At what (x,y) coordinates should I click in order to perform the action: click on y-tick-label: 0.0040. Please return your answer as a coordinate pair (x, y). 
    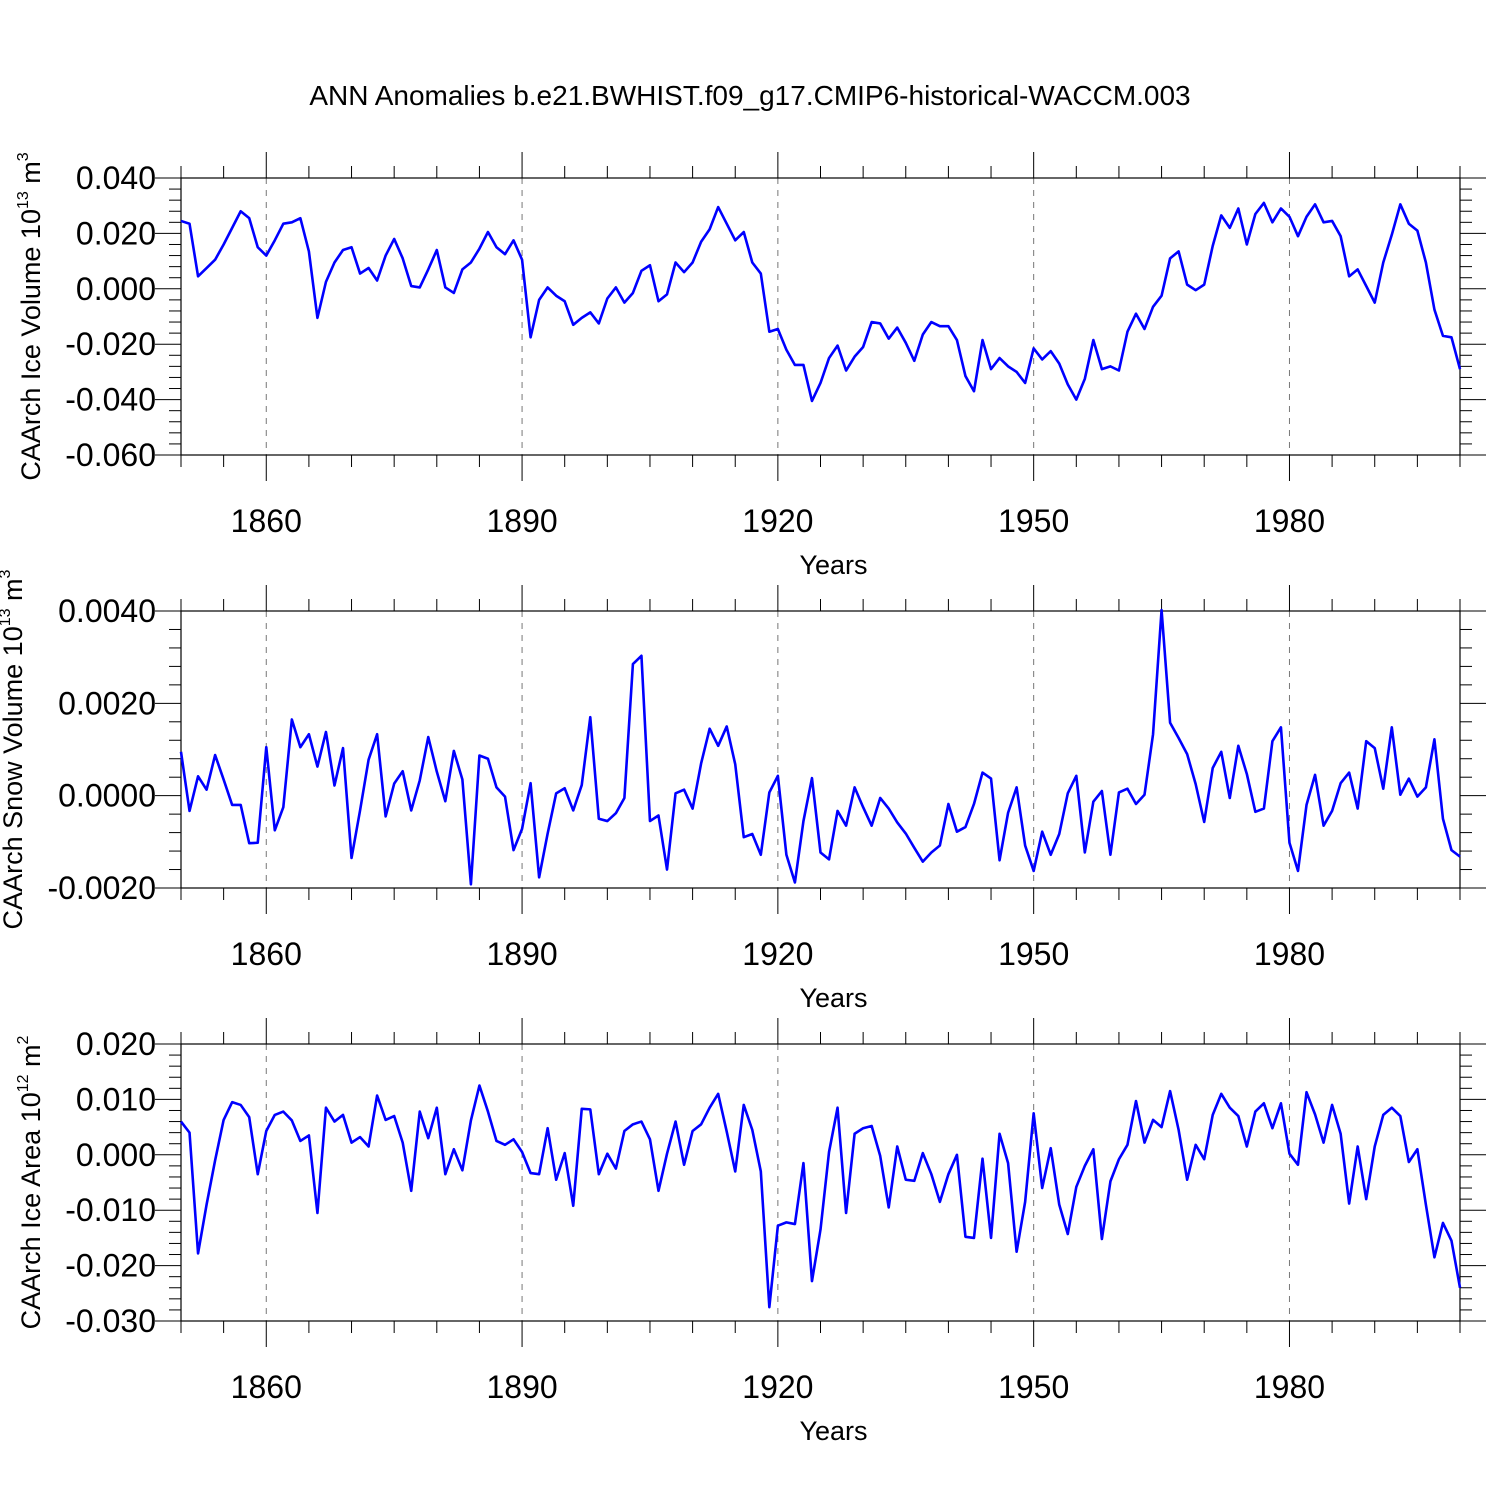
    Looking at the image, I should click on (107, 611).